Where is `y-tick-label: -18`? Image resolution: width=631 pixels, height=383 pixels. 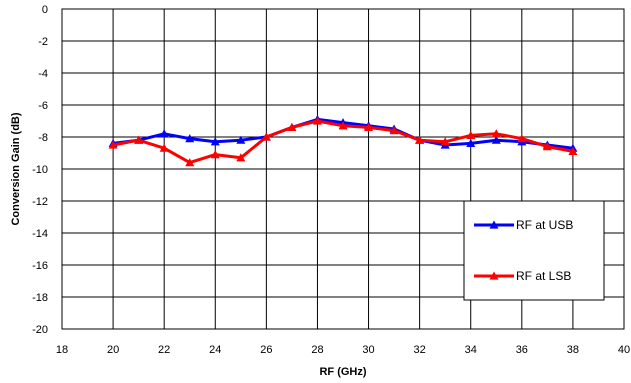
y-tick-label: -18 is located at coordinates (40, 298).